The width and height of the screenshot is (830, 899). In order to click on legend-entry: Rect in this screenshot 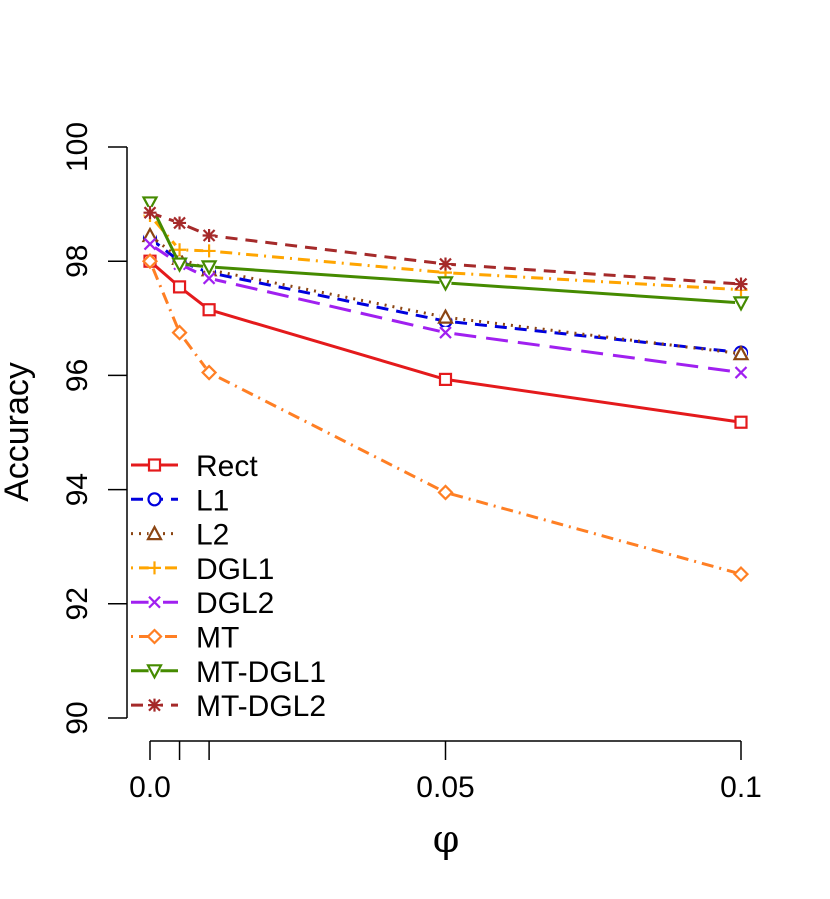, I will do `click(194, 466)`.